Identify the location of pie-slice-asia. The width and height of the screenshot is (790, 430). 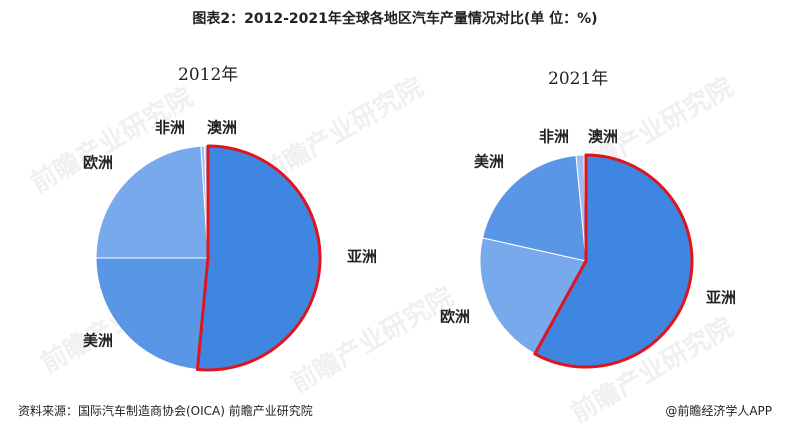
(258, 258).